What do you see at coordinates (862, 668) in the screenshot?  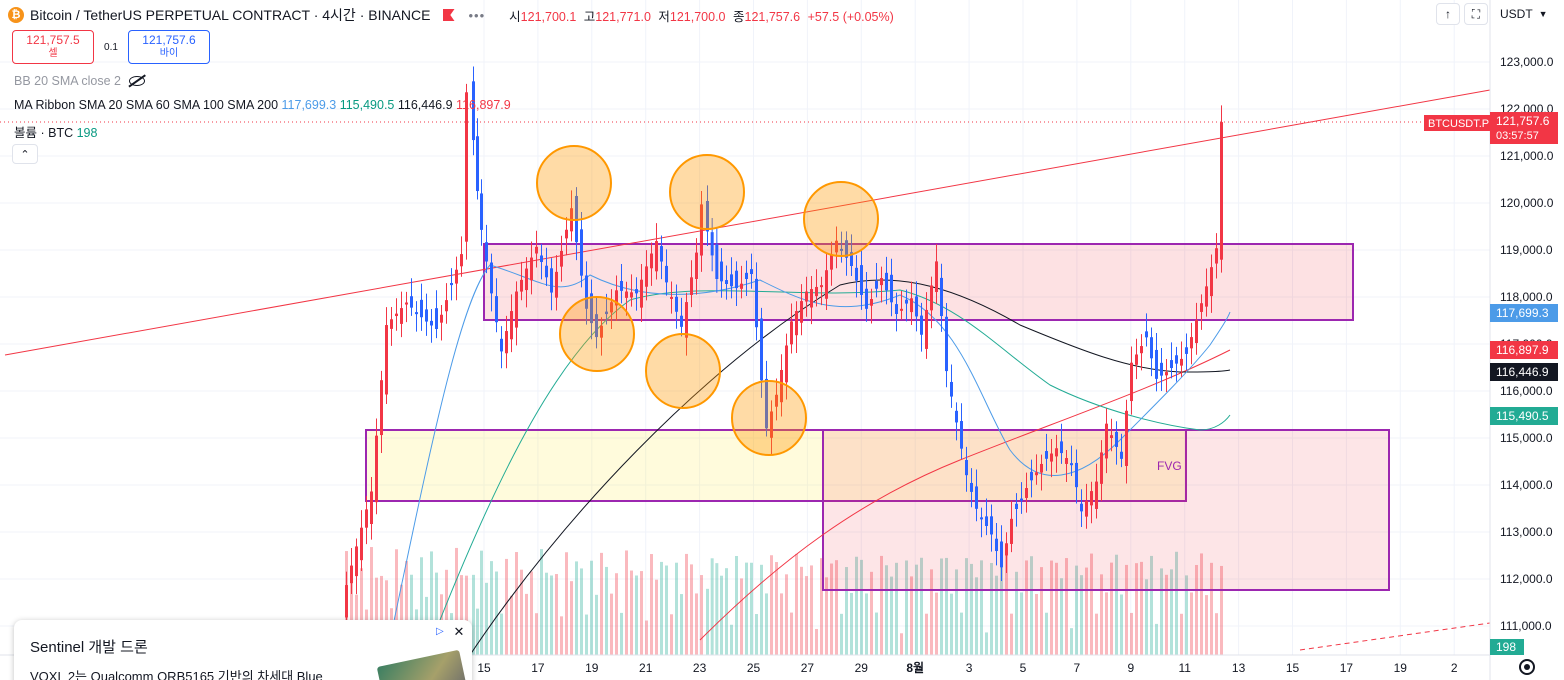 I see `time-tick-label: 29` at bounding box center [862, 668].